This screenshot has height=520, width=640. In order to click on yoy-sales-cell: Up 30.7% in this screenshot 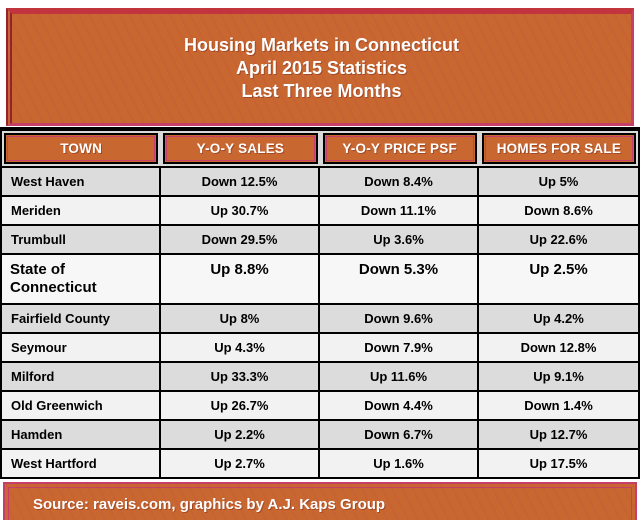, I will do `click(240, 210)`.